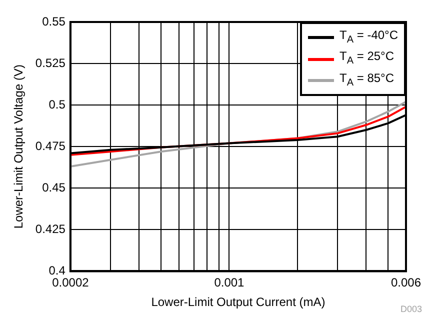  I want to click on x-axis-title: Lower-Limit Output Current (mA), so click(238, 302).